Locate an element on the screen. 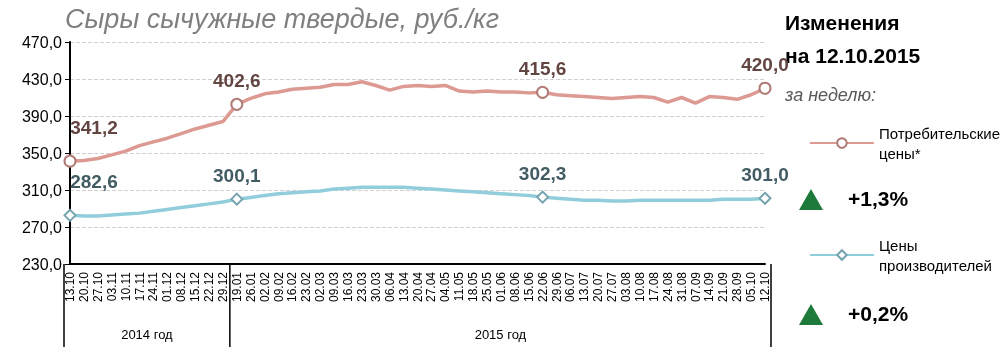 Image resolution: width=1005 pixels, height=347 pixels. y-tick-label: 430,0 is located at coordinates (42, 79).